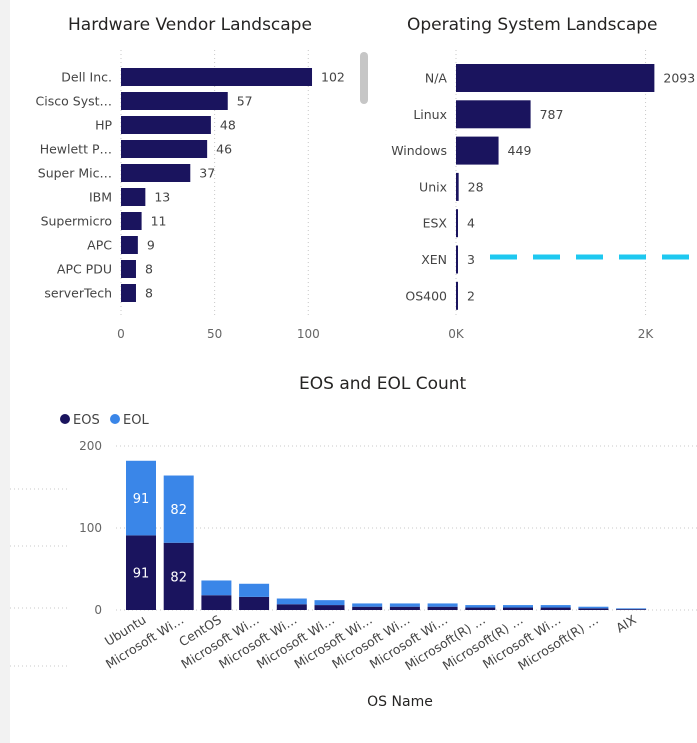  I want to click on hardware-category-label: Dell Inc., so click(86, 77).